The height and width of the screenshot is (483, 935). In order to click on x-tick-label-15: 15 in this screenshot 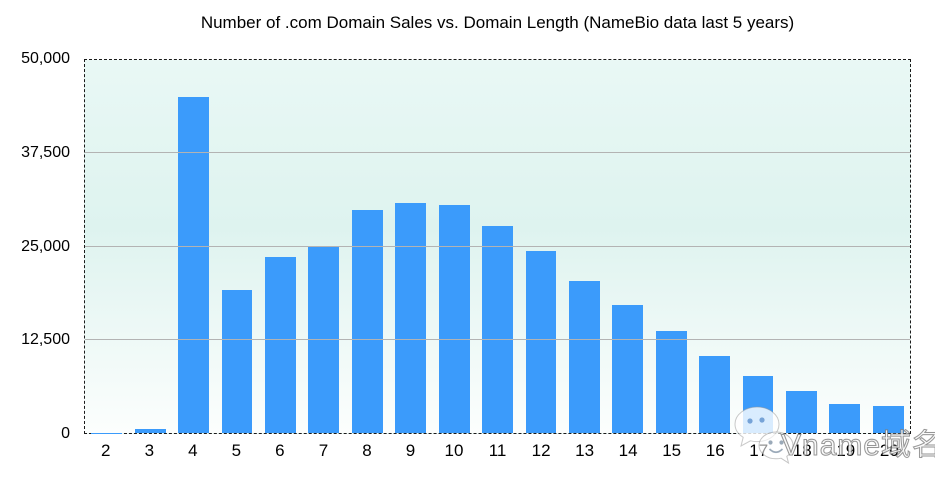, I will do `click(672, 450)`.